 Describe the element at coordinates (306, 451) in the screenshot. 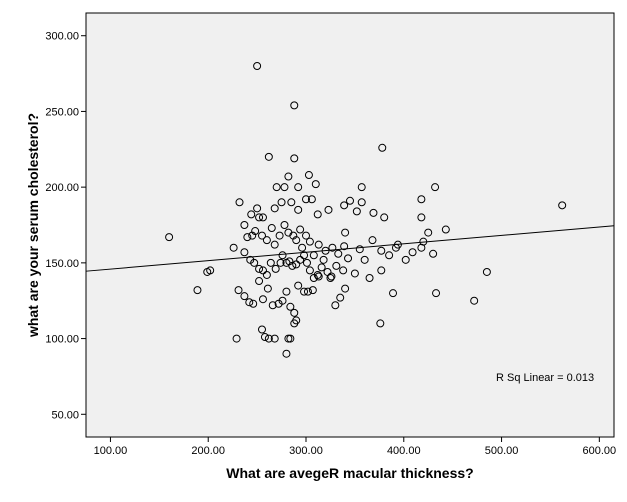

I see `x-tick-label: 300.00` at that location.